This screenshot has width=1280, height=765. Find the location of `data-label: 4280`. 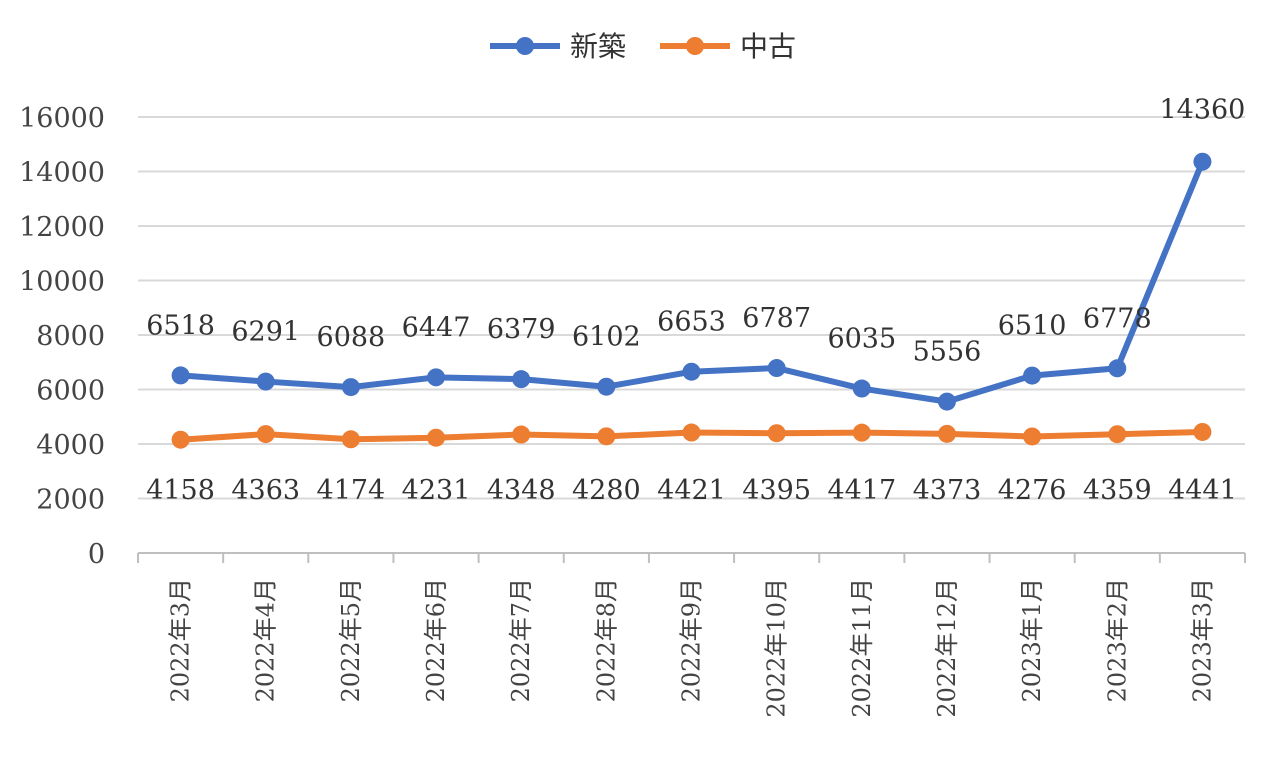

data-label: 4280 is located at coordinates (606, 490).